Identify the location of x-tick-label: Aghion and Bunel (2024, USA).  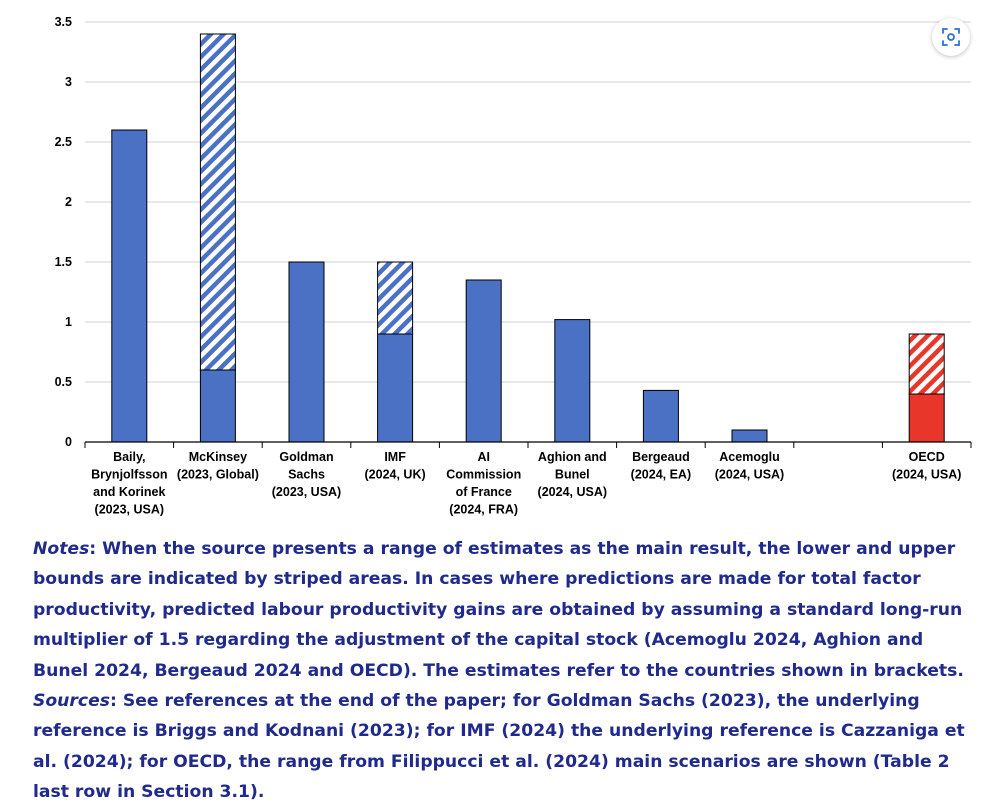
(572, 474).